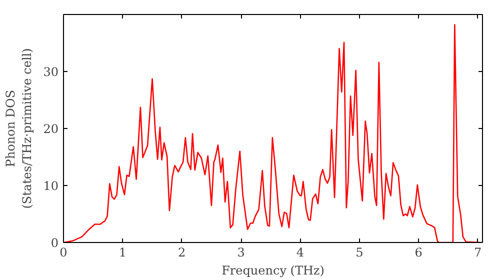 The width and height of the screenshot is (500, 280). I want to click on y-tick-label: 20, so click(51, 129).